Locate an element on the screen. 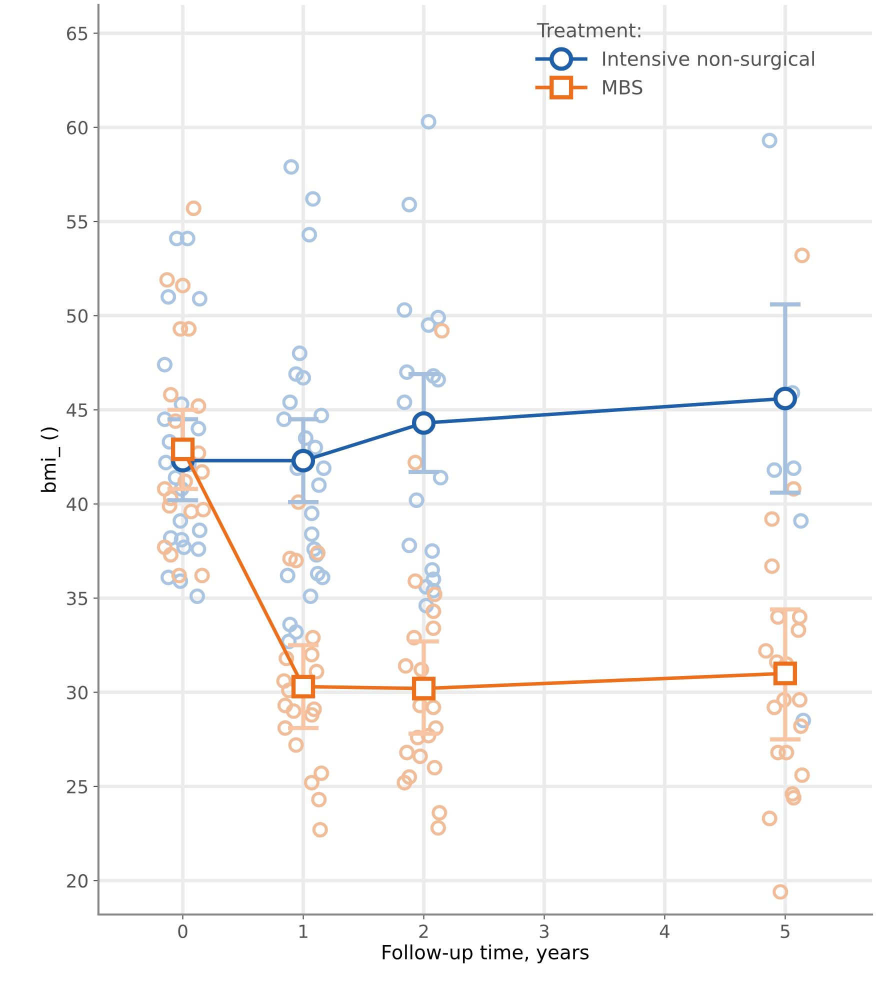  x-tick-label: 5 is located at coordinates (785, 931).